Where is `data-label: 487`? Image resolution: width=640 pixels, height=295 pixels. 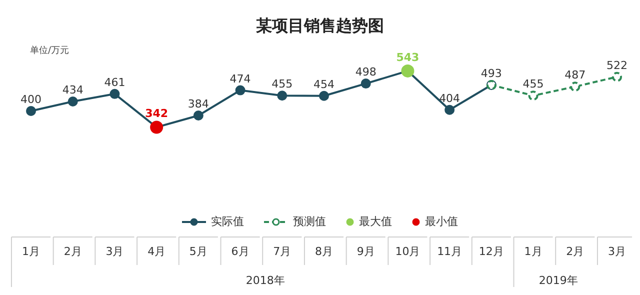
data-label: 487 is located at coordinates (575, 75).